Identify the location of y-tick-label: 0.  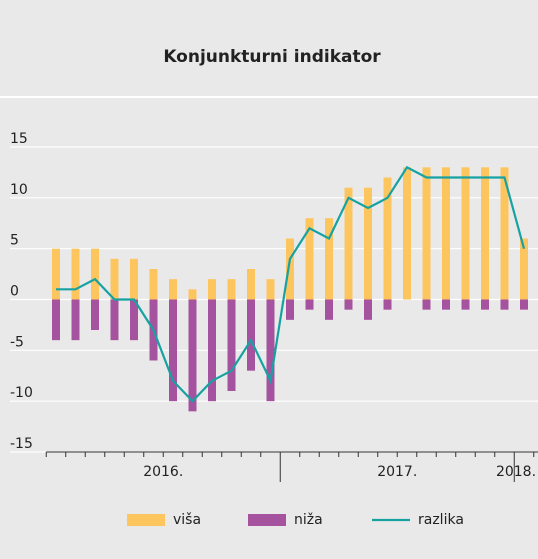
(14, 292).